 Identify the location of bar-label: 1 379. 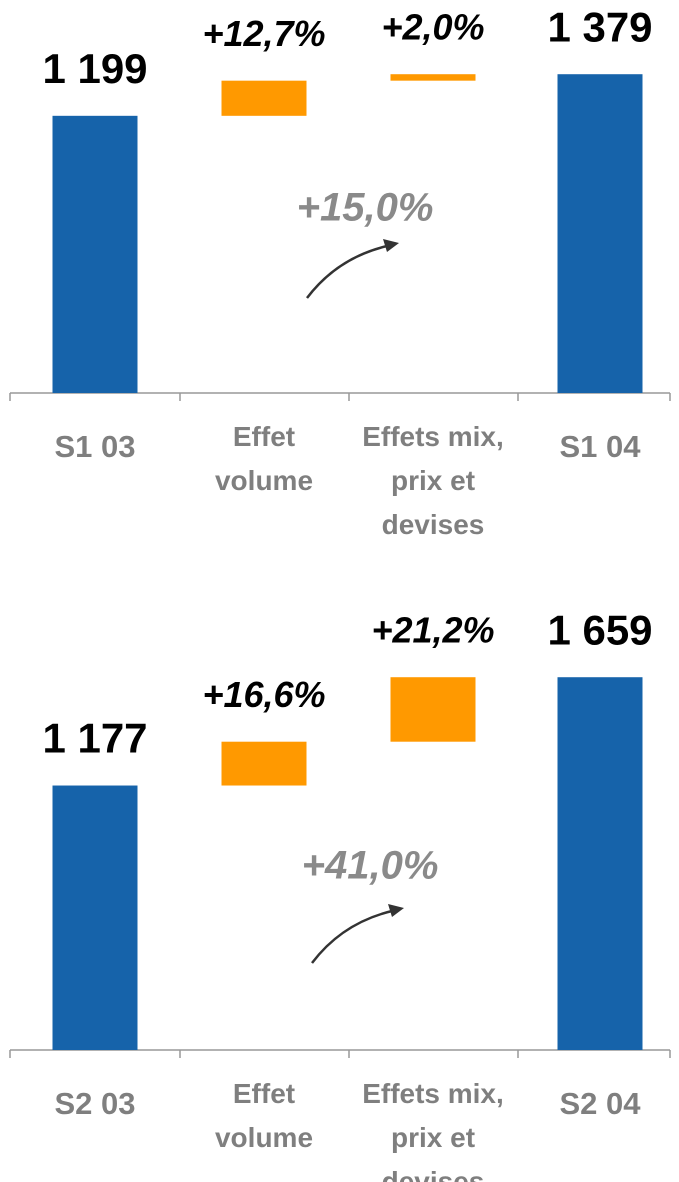
(599, 26).